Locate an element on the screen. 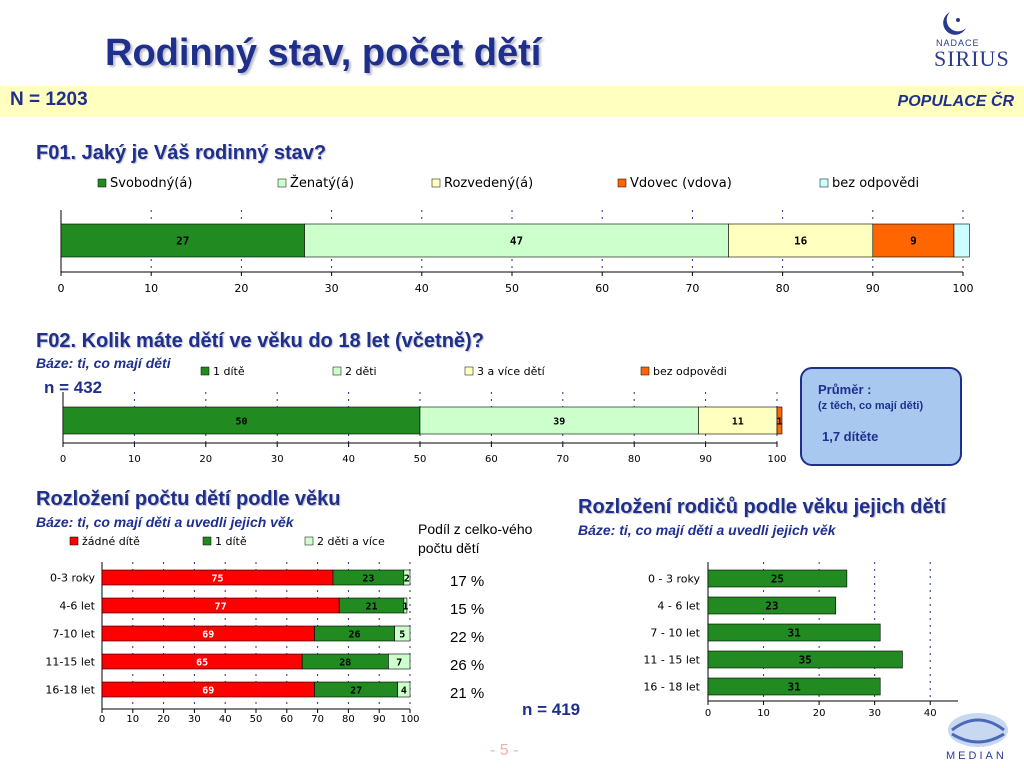  question-f01: F01. Jaký je Váš rodinný stav? is located at coordinates (181, 153).